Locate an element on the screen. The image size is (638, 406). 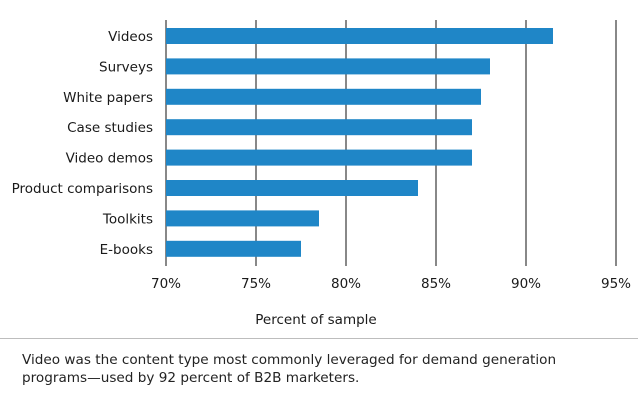
x-tick-label-75: 75% is located at coordinates (256, 284).